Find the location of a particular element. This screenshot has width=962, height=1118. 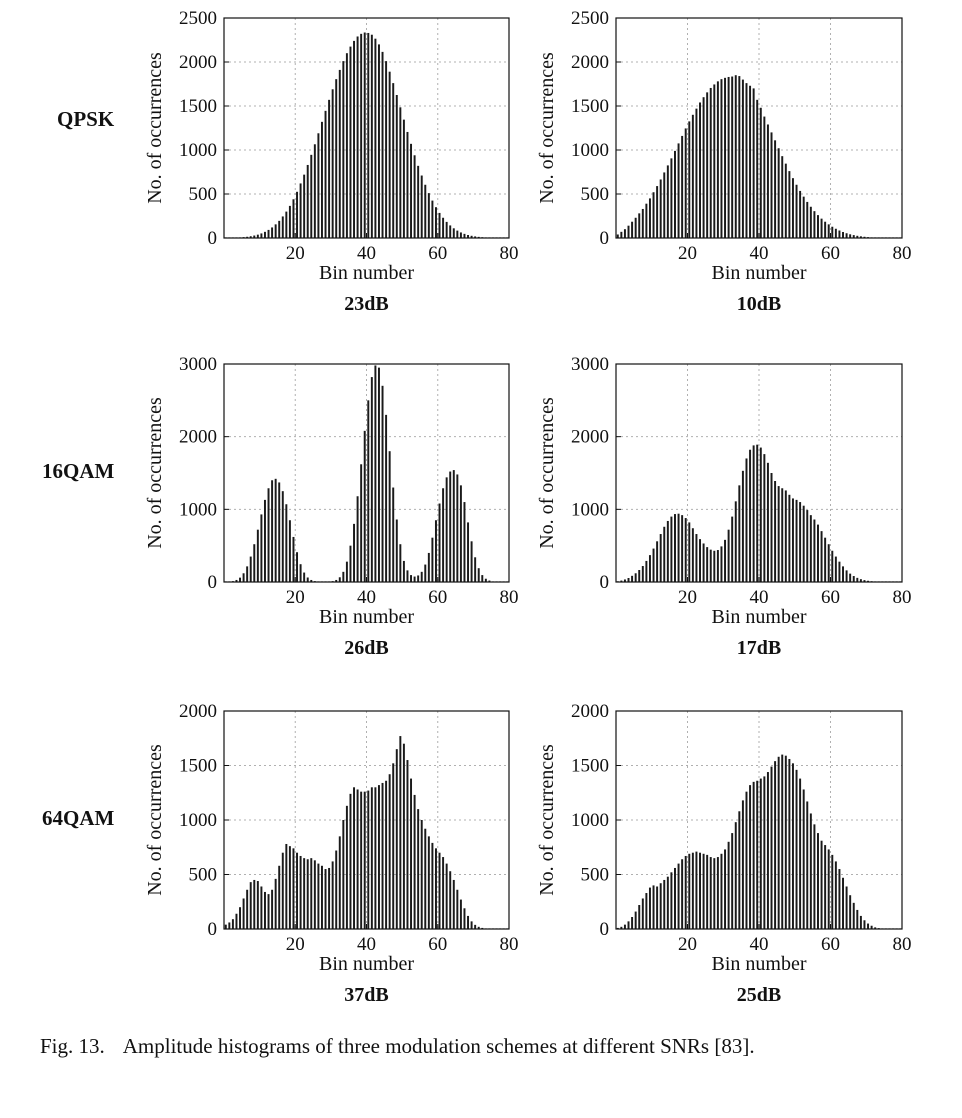

y-tick-label: 1500 is located at coordinates (590, 766).